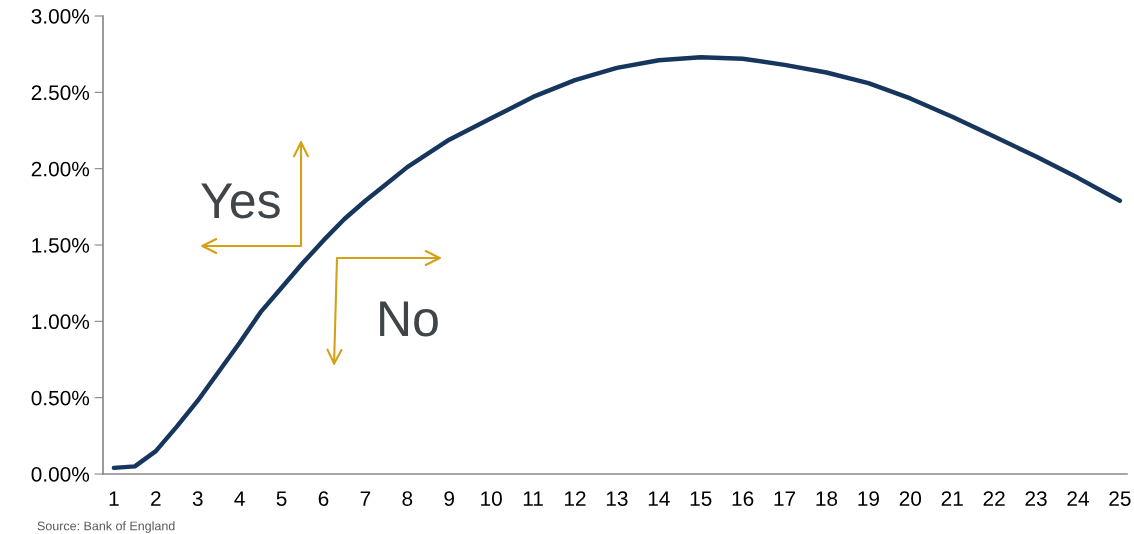  I want to click on y-tick-label: 3.00%, so click(60, 16).